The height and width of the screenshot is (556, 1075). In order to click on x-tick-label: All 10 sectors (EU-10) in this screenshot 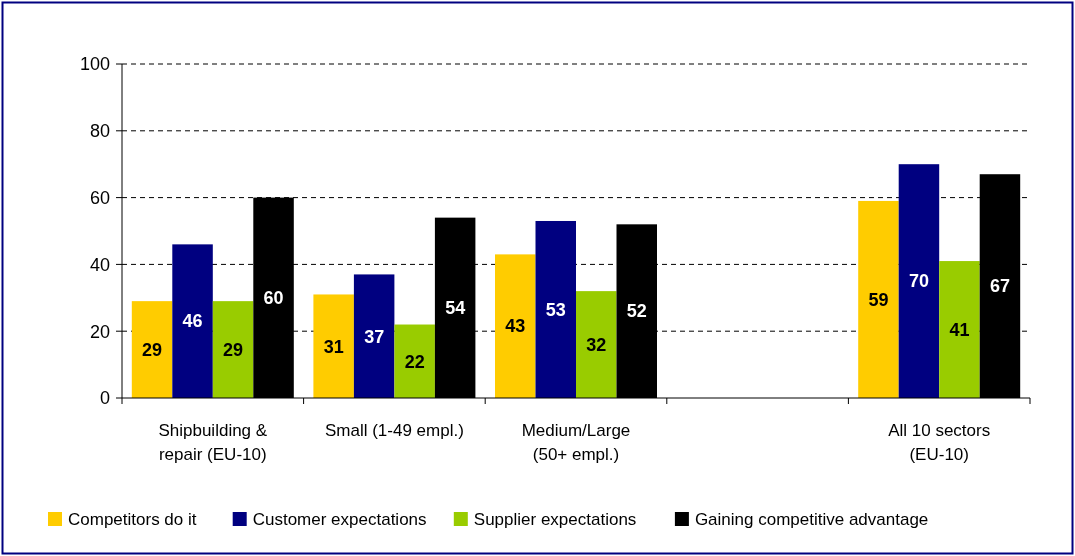, I will do `click(939, 442)`.